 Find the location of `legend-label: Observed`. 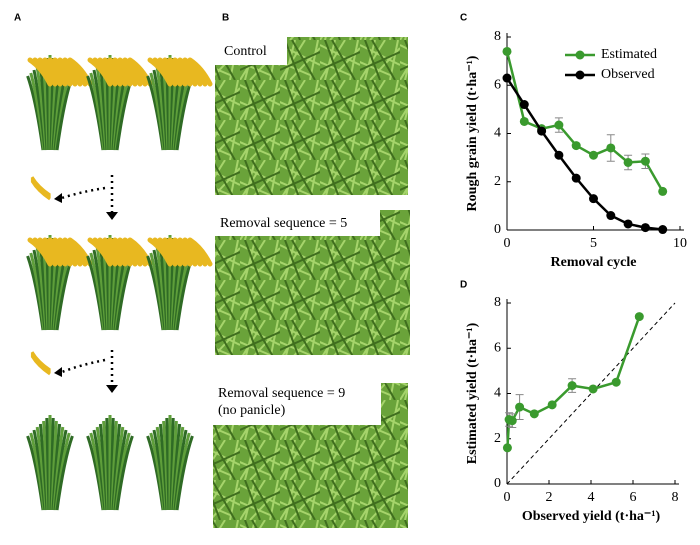

legend-label: Observed is located at coordinates (628, 74).